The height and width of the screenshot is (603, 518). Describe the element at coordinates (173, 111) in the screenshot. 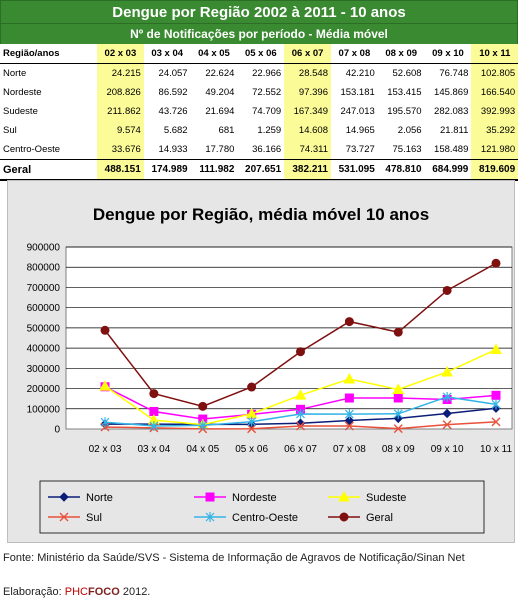

I see `table-cell: 43.726` at that location.